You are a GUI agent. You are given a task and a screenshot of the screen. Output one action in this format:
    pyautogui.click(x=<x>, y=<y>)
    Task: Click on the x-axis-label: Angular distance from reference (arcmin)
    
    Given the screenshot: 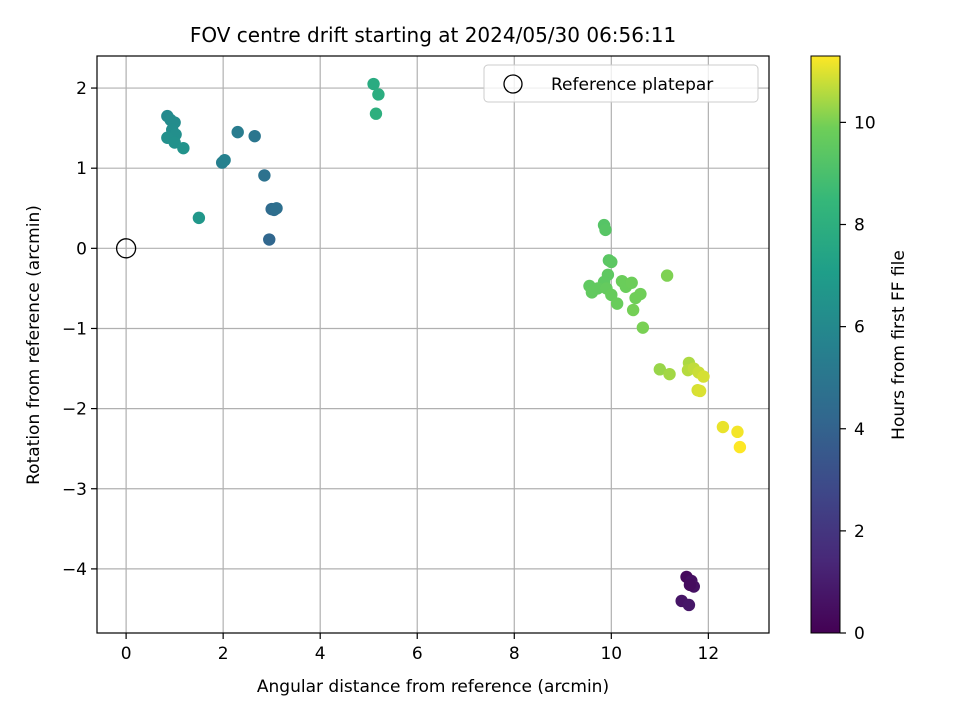 What is the action you would take?
    pyautogui.click(x=433, y=687)
    